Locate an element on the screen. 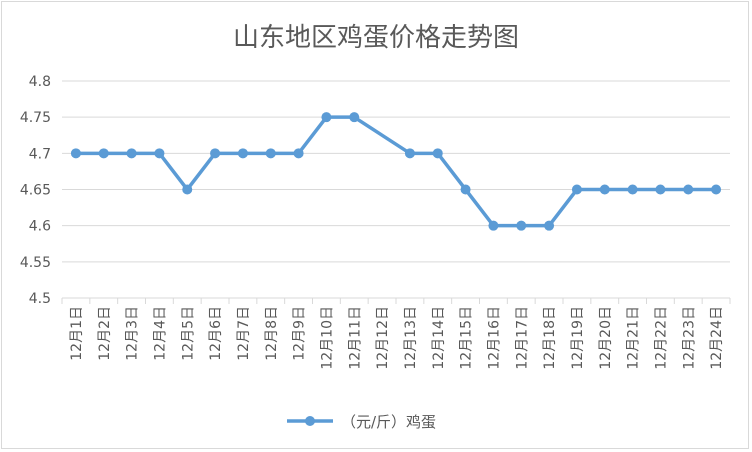 Image resolution: width=752 pixels, height=452 pixels. x-tick-label: 12月12日 is located at coordinates (383, 338).